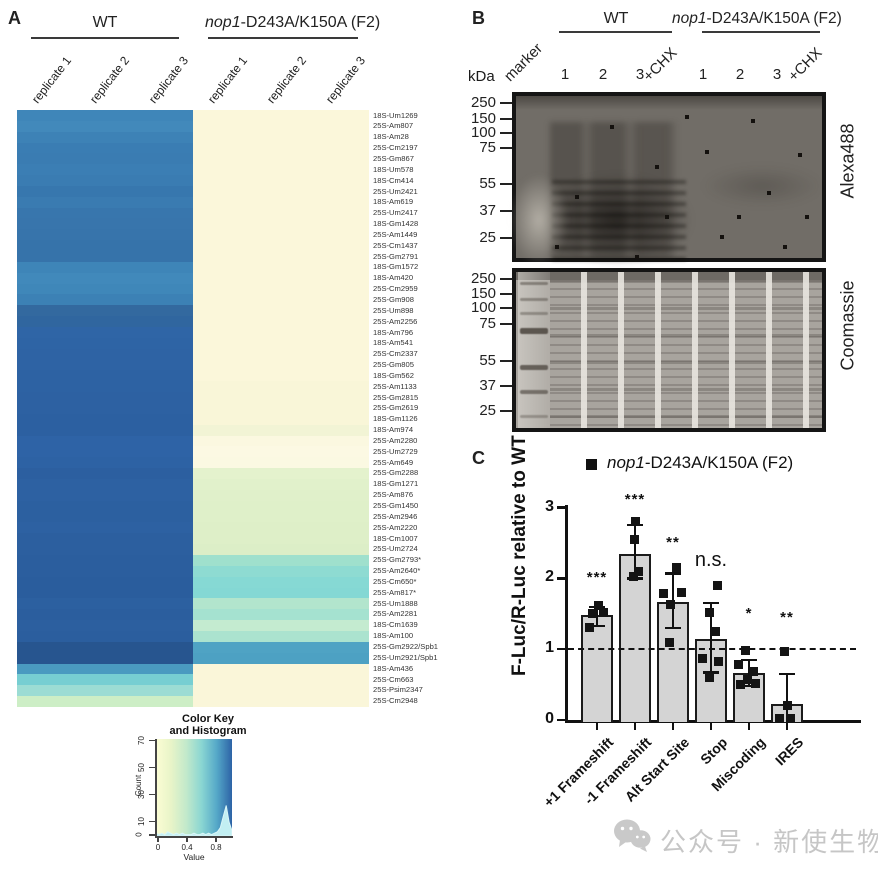  What do you see at coordinates (345, 79) in the screenshot?
I see `heatmap-col-label: replicate 3` at bounding box center [345, 79].